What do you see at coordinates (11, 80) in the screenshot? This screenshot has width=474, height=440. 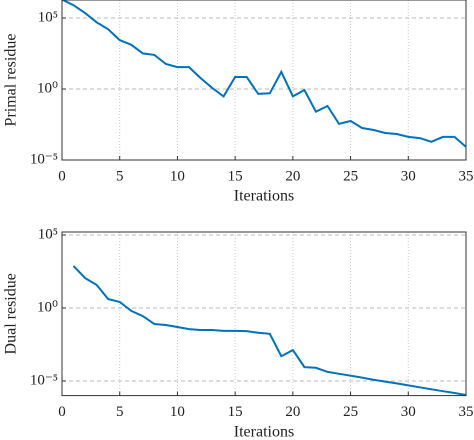 I see `y-axis-label: Primal residue` at bounding box center [11, 80].